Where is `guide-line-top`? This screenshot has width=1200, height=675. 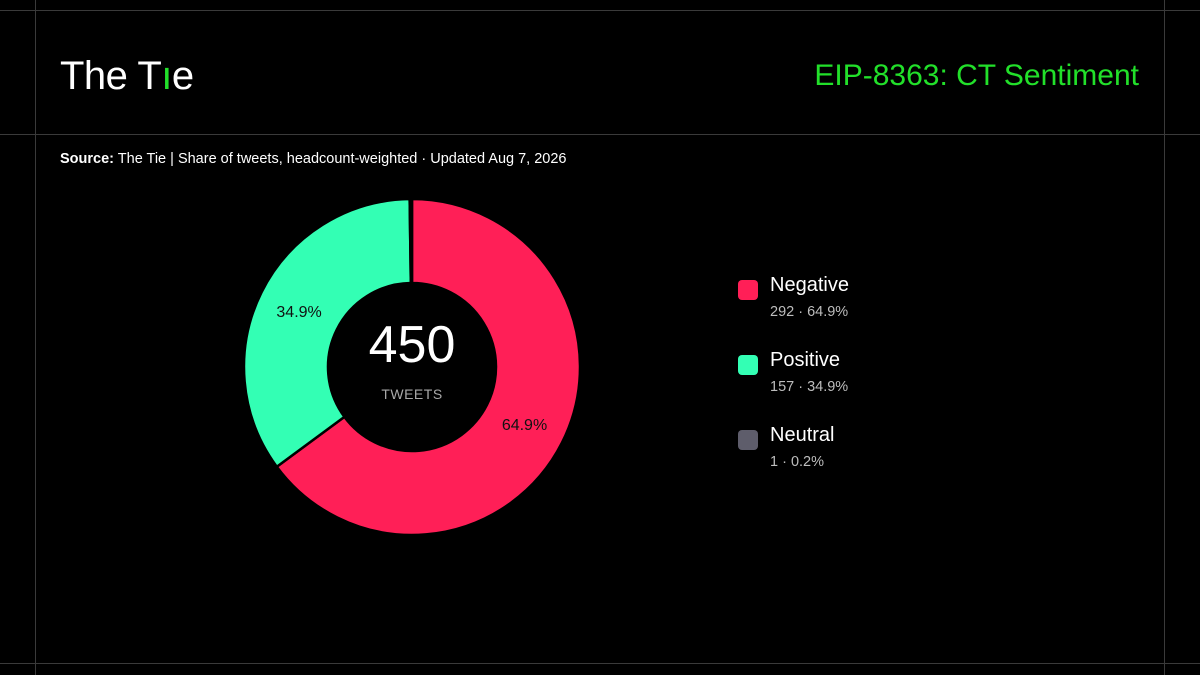 guide-line-top is located at coordinates (600, 10).